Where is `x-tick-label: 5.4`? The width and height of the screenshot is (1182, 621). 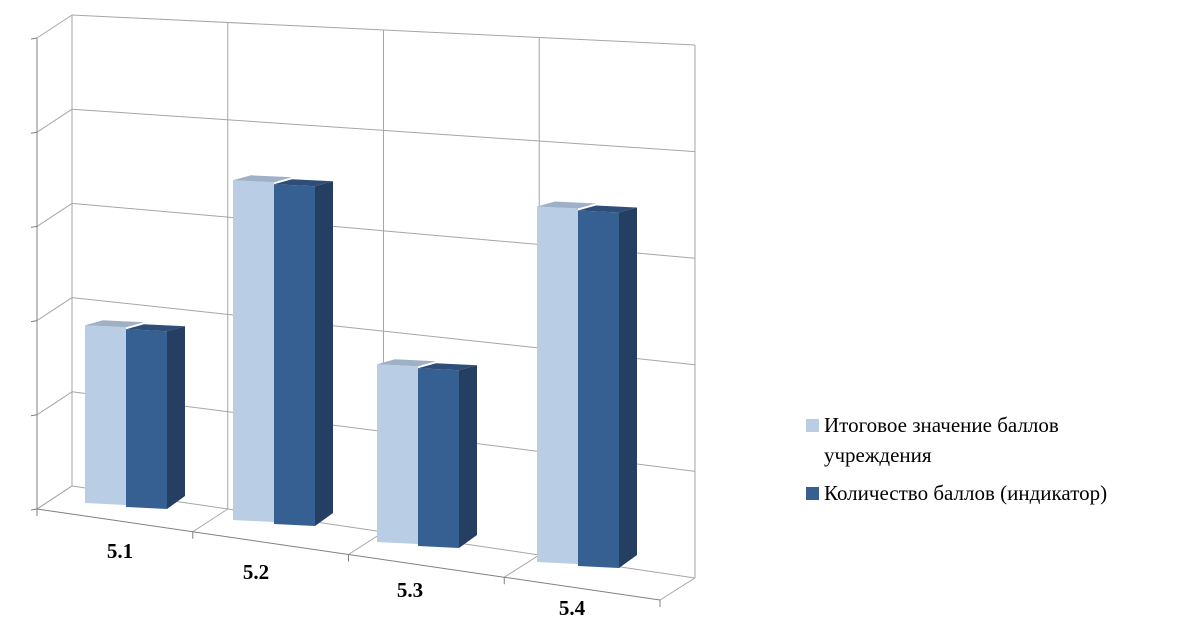
x-tick-label: 5.4 is located at coordinates (572, 608).